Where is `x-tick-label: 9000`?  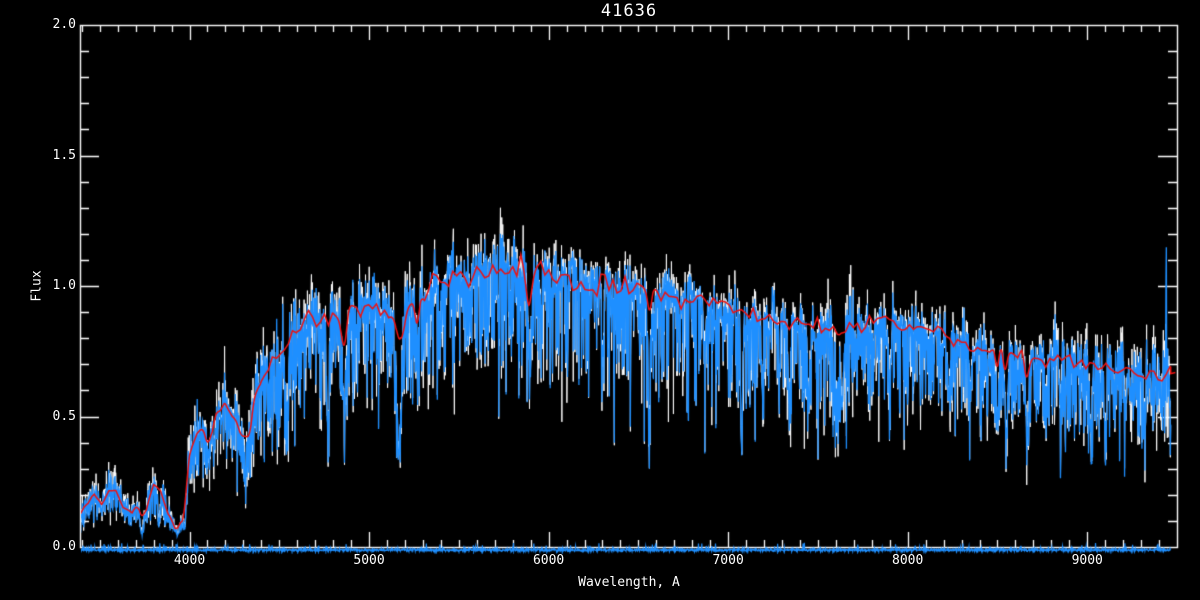 x-tick-label: 9000 is located at coordinates (1087, 560).